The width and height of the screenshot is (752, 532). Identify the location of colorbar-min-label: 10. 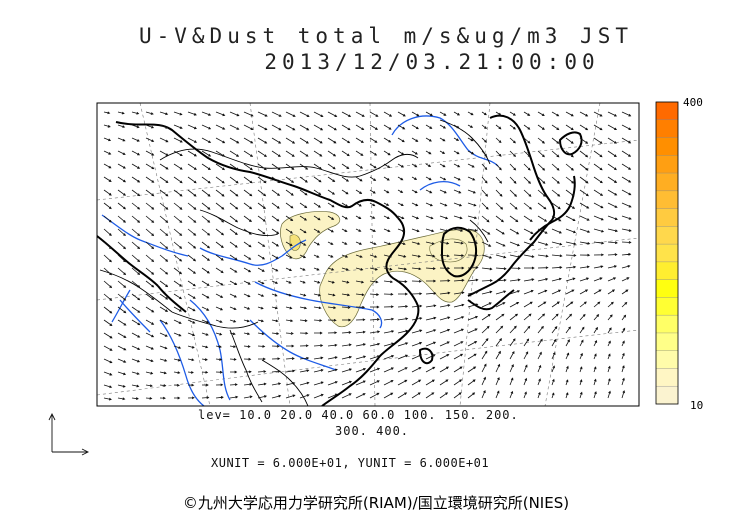
(697, 405).